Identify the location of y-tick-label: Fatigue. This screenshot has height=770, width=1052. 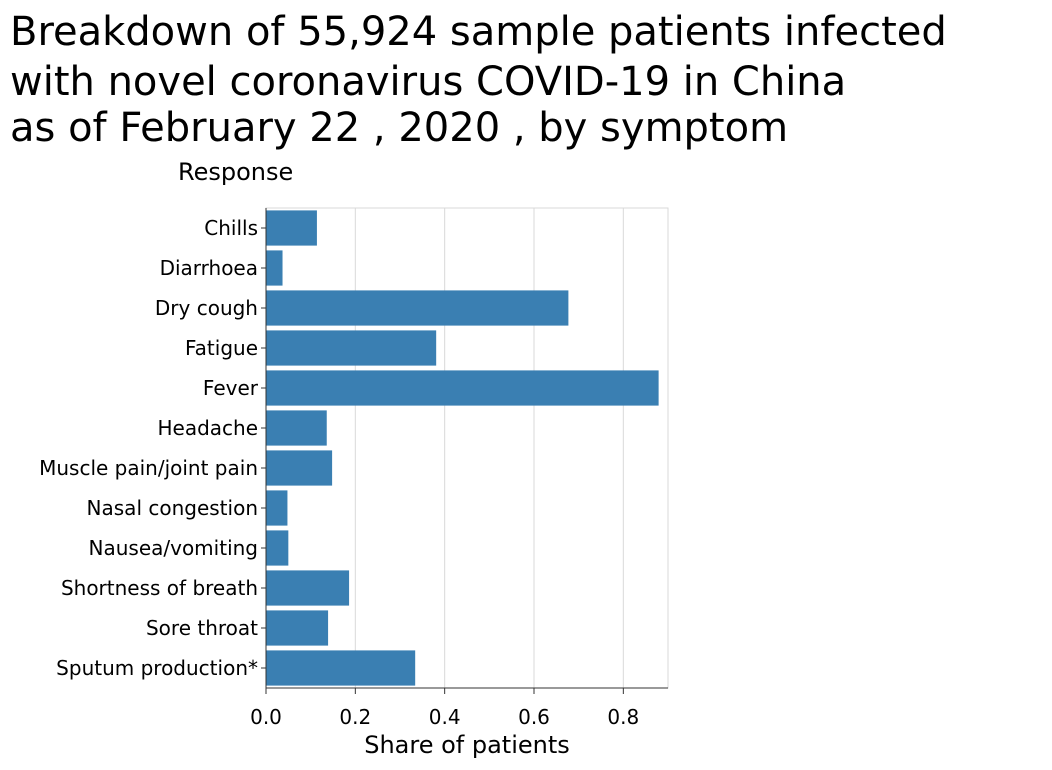
(221, 348).